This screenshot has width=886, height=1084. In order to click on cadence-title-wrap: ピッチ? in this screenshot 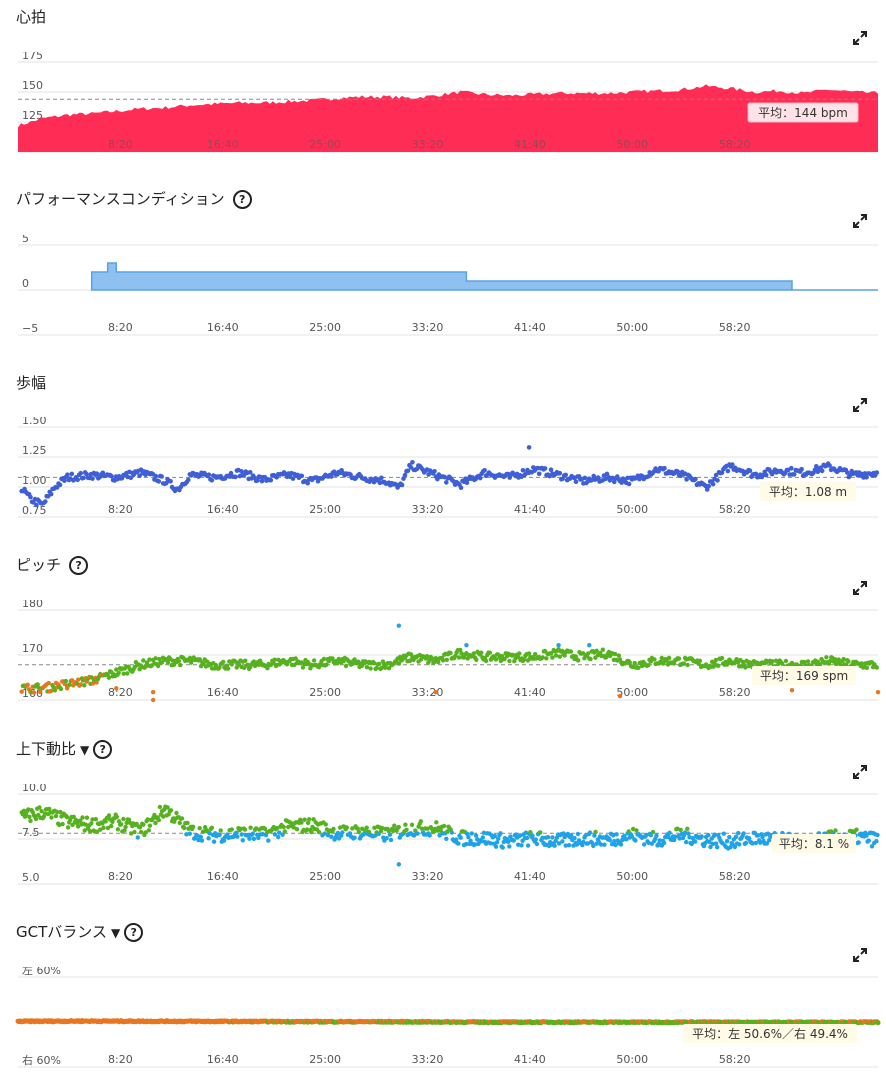, I will do `click(52, 564)`.